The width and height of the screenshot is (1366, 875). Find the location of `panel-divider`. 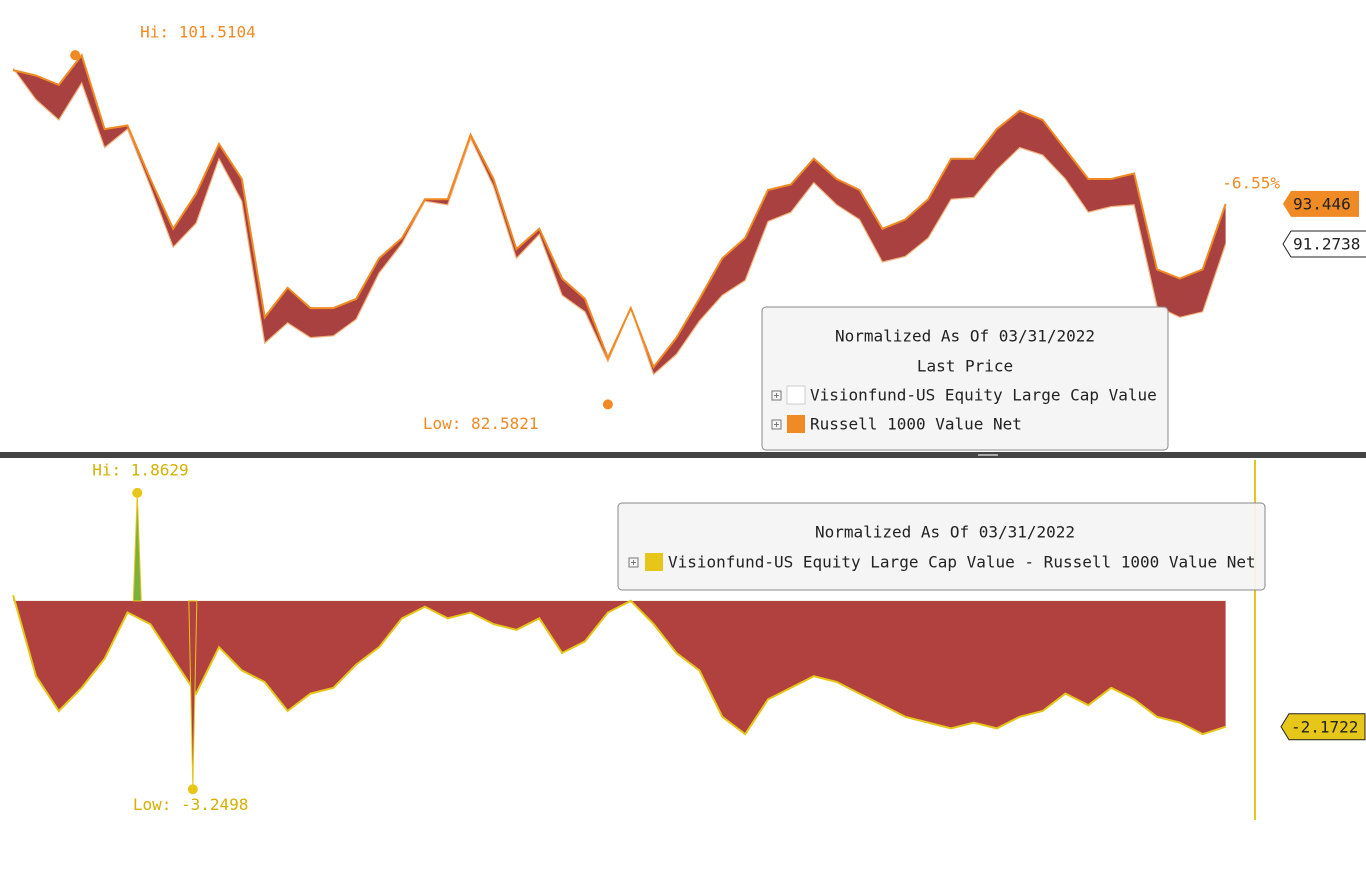

panel-divider is located at coordinates (683, 455).